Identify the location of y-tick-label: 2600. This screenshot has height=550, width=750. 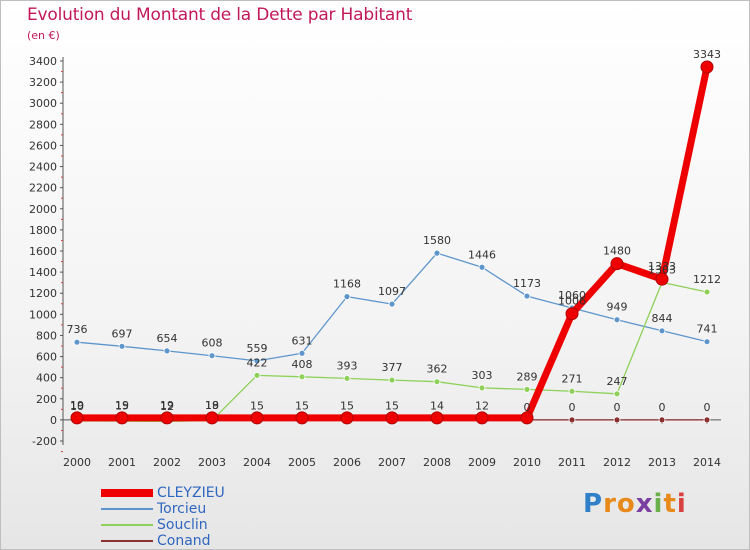
(43, 145).